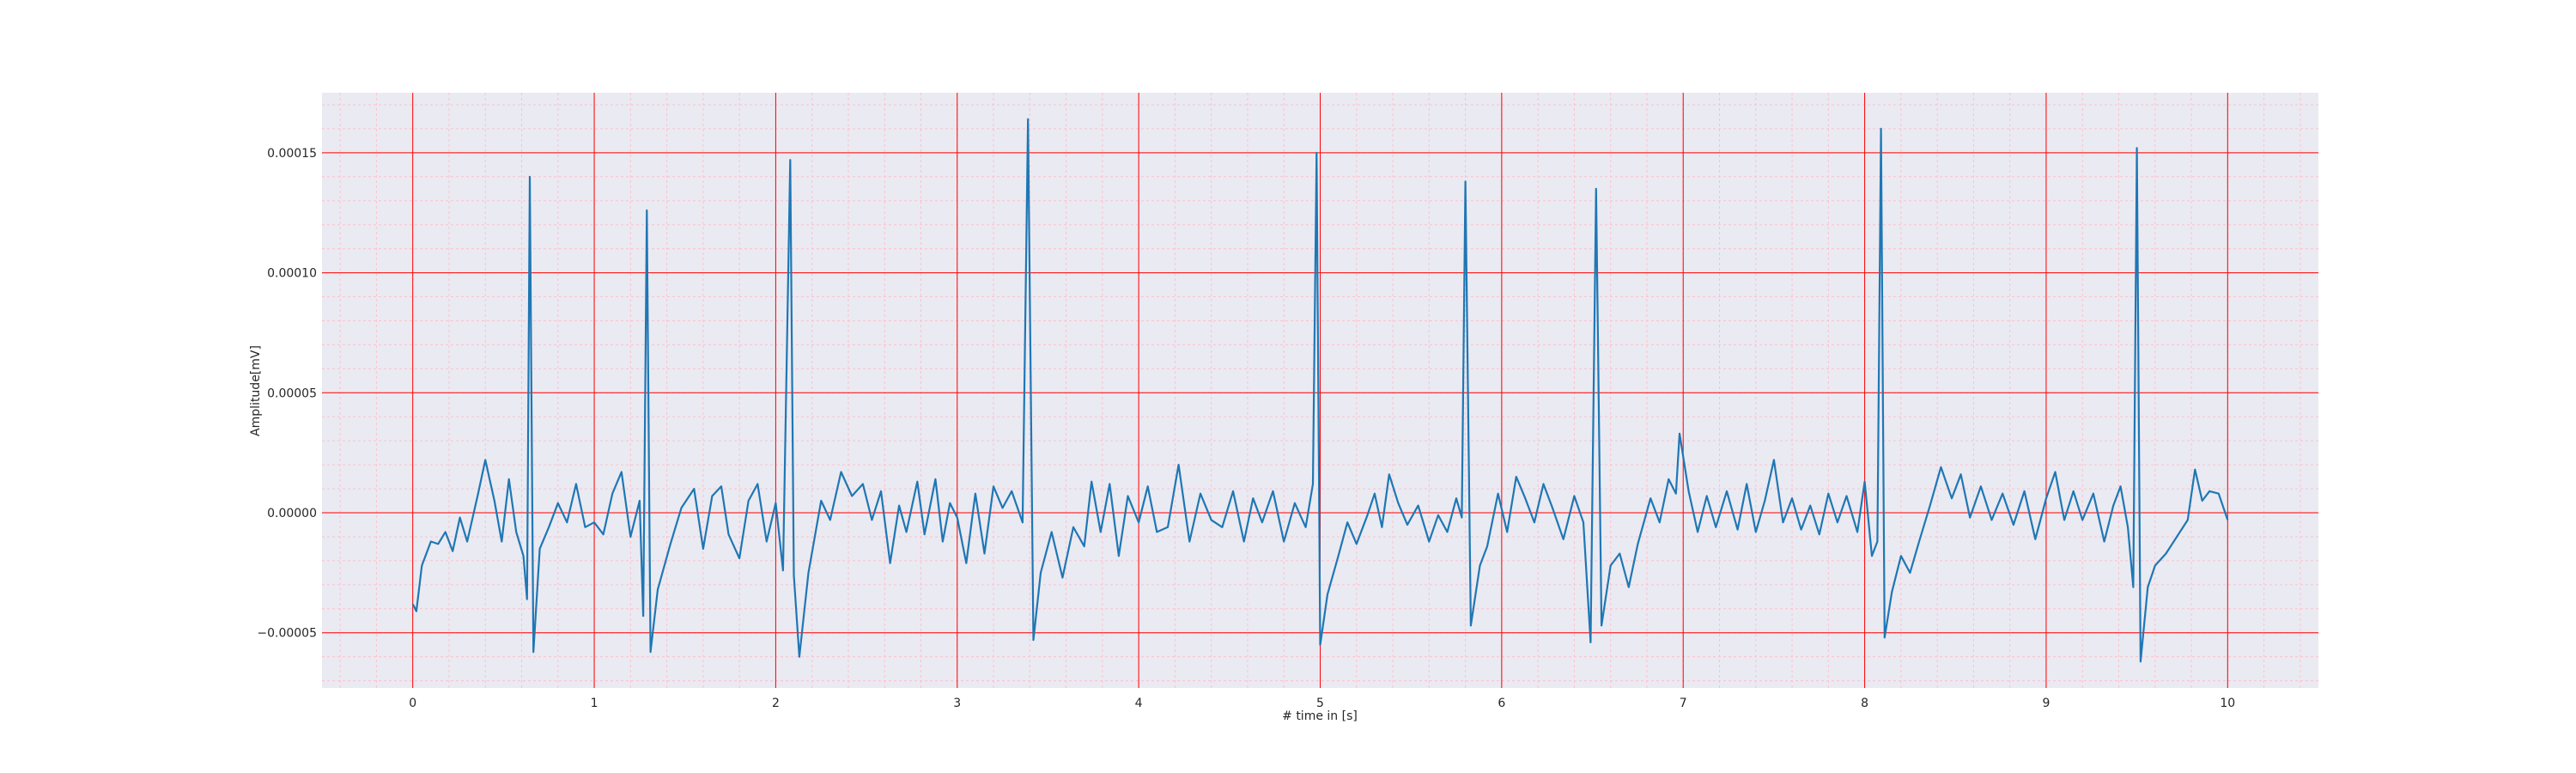  I want to click on x-tick-label: 9, so click(2046, 703).